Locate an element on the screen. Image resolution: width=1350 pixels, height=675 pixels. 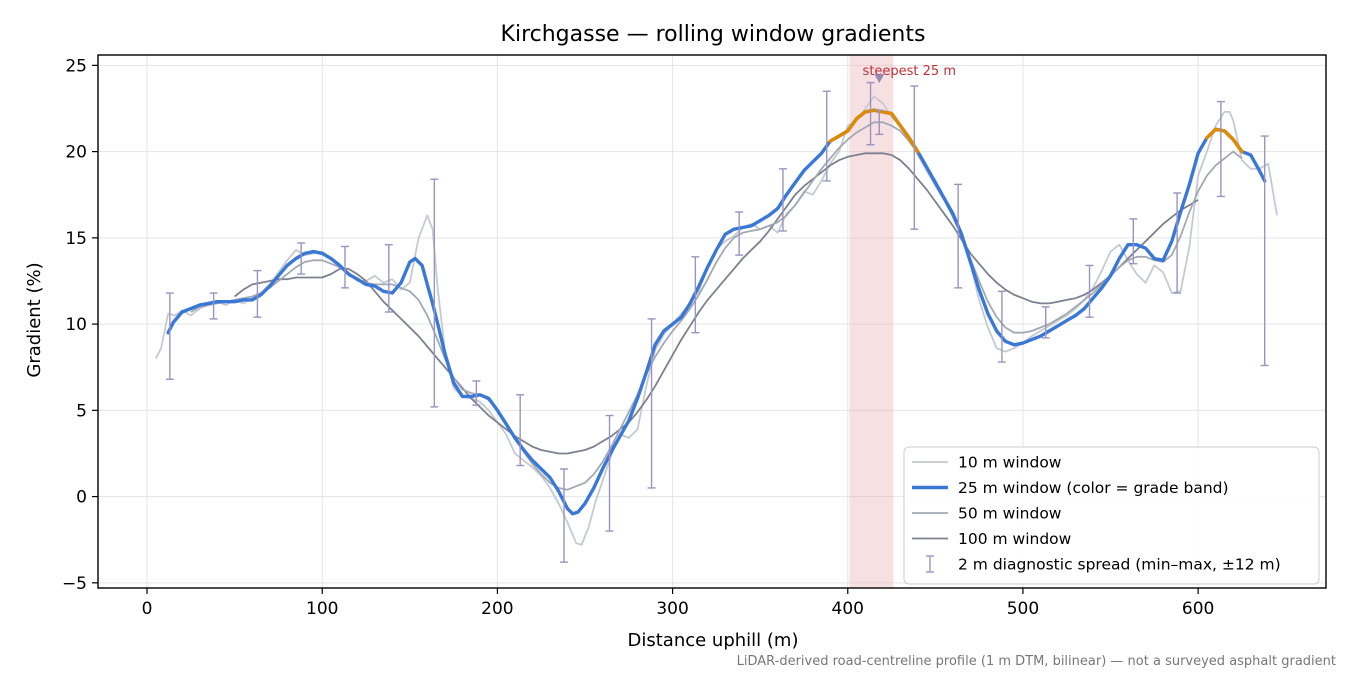
legend-label: 10 m window is located at coordinates (1010, 463).